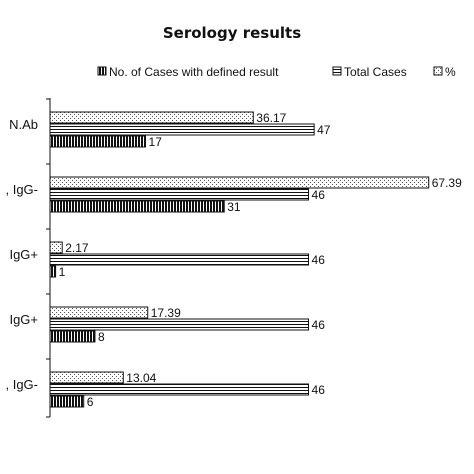  Describe the element at coordinates (23, 319) in the screenshot. I see `category-label-3: IgG+` at that location.